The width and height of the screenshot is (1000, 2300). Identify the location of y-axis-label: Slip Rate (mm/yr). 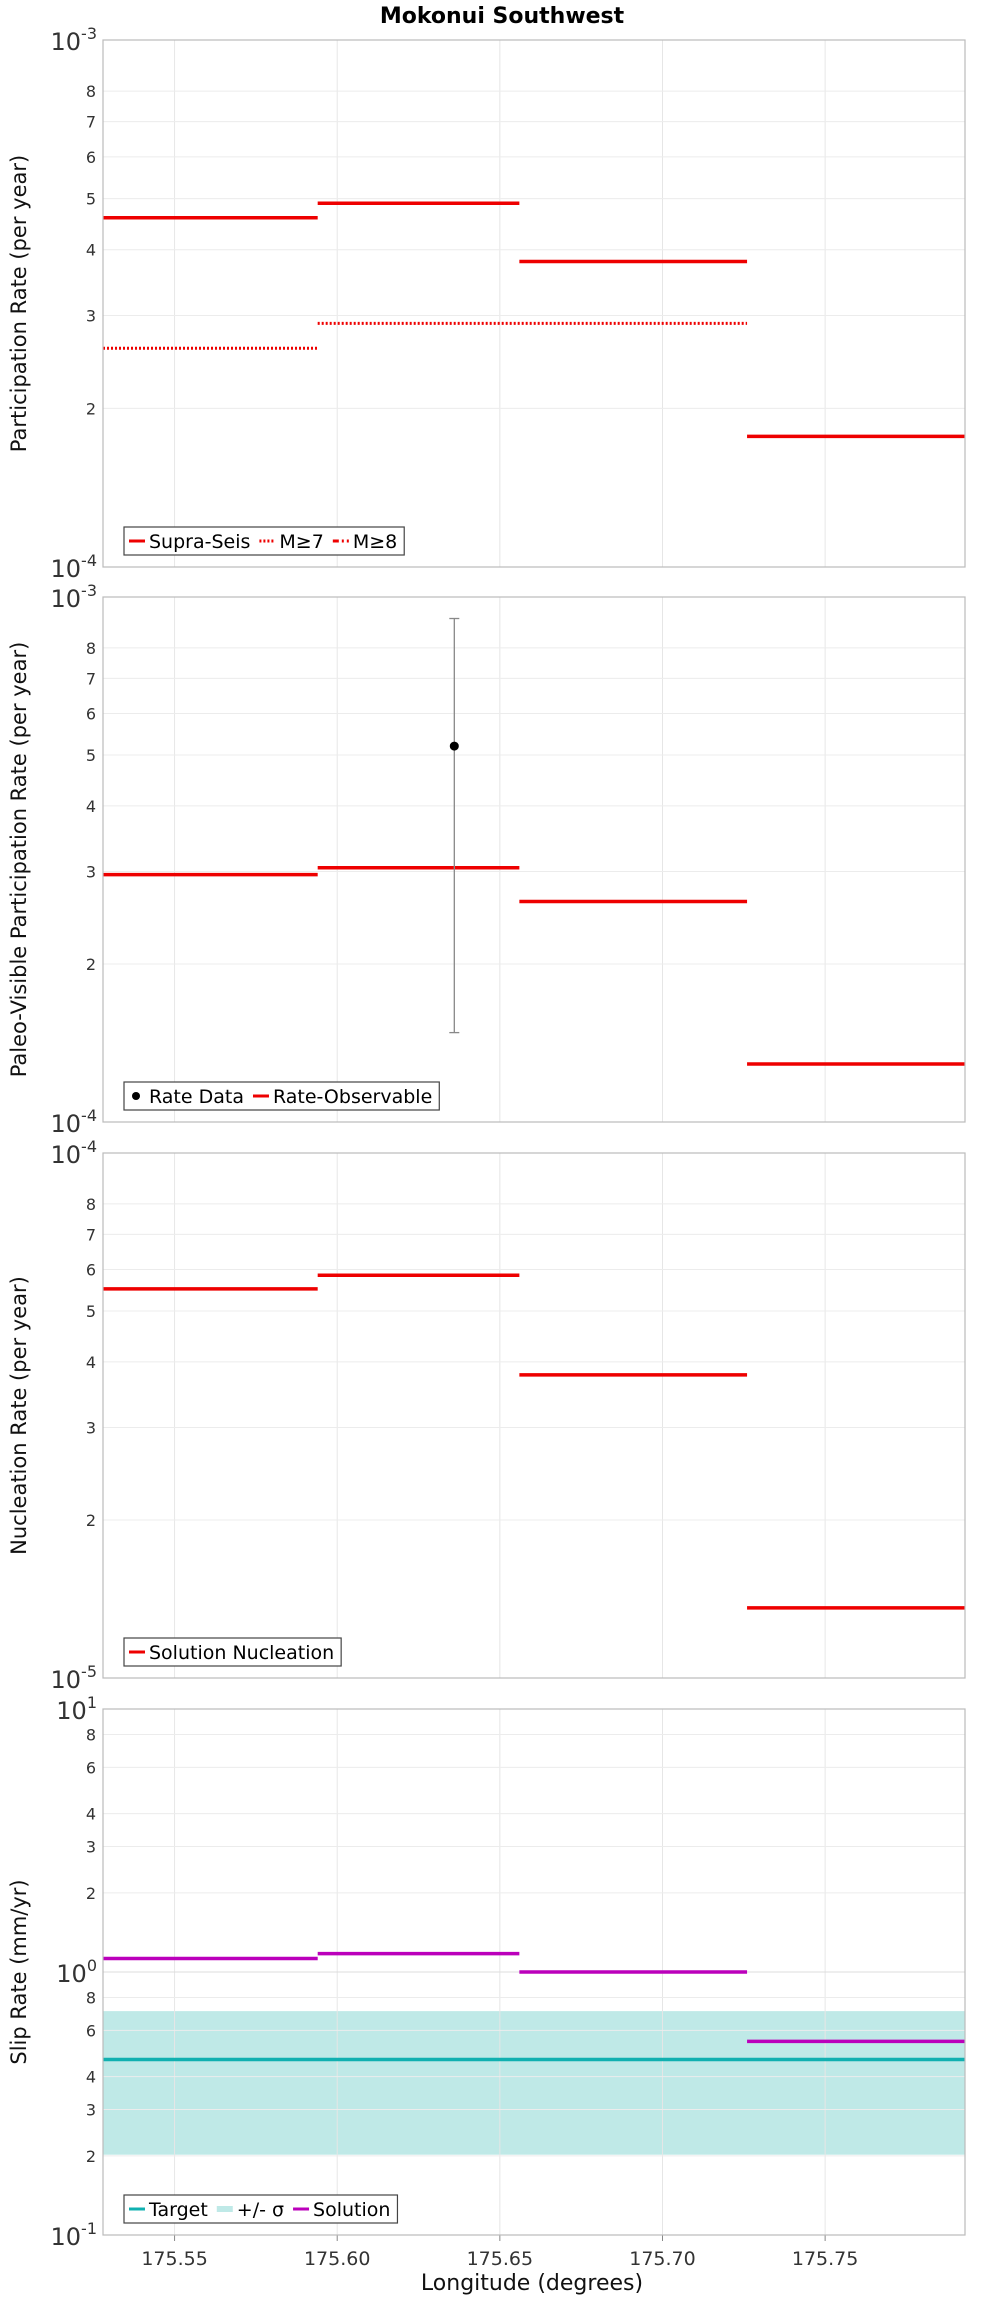
(19, 1971).